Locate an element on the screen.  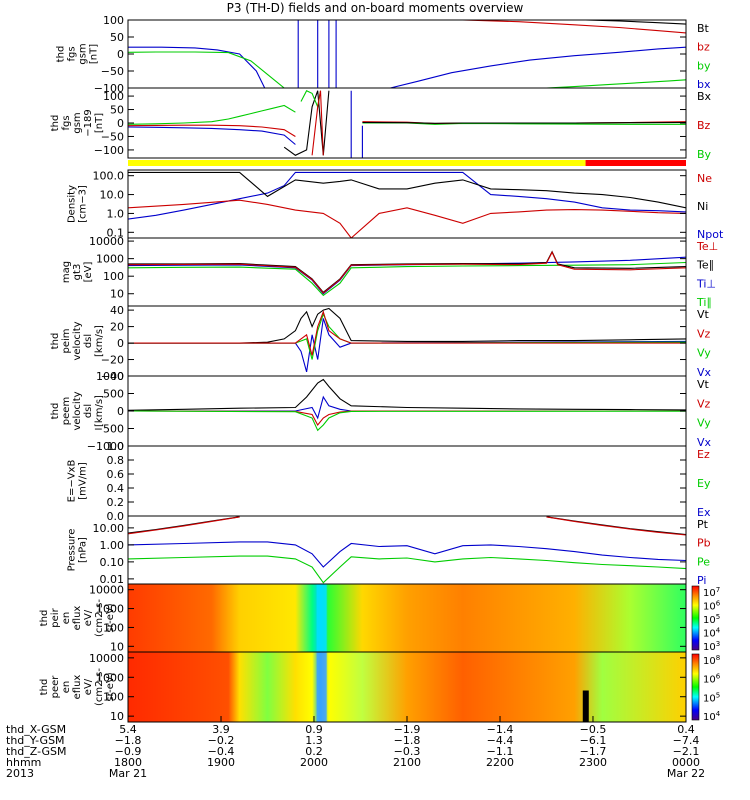
time-axis-row-label: thd_X-GSM is located at coordinates (36, 729).